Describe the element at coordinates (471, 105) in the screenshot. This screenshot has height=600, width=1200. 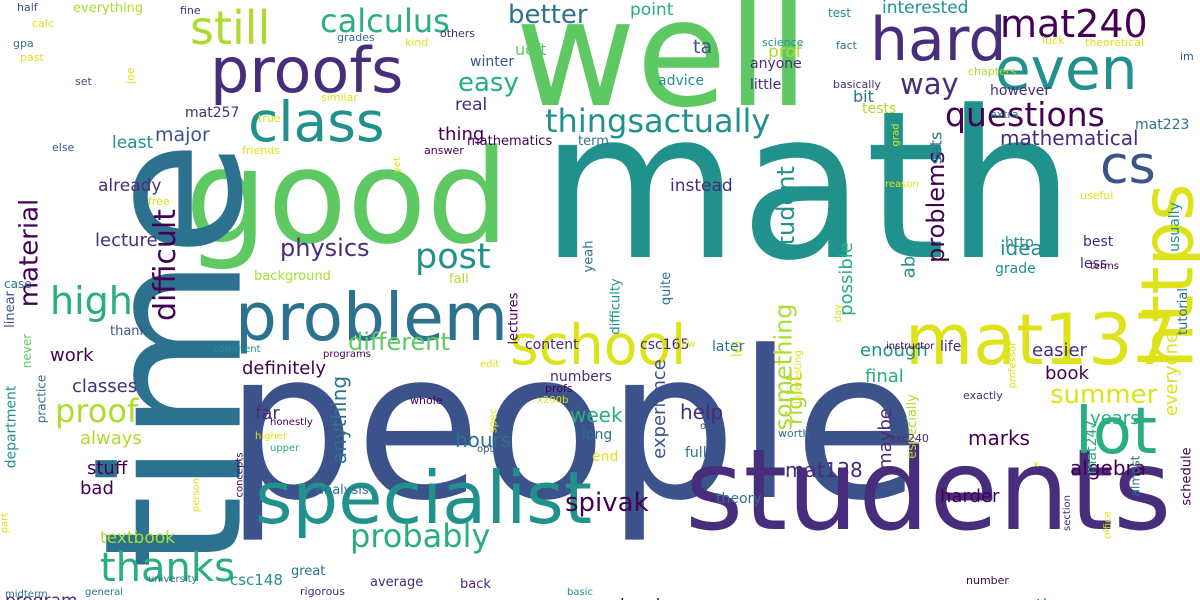
I see `word-real: real` at that location.